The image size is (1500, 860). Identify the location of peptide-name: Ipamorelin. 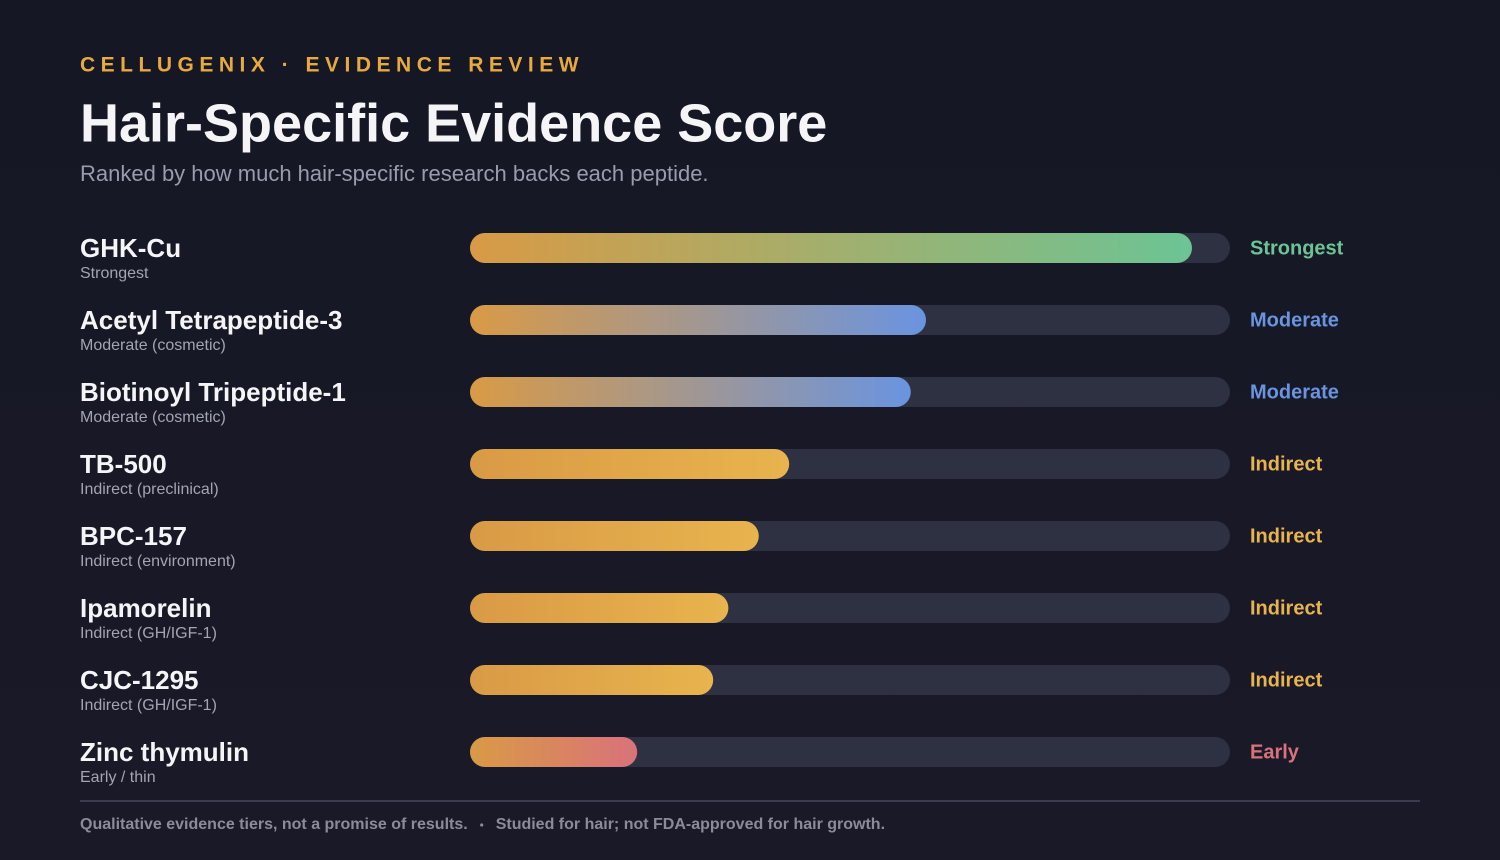
(145, 608).